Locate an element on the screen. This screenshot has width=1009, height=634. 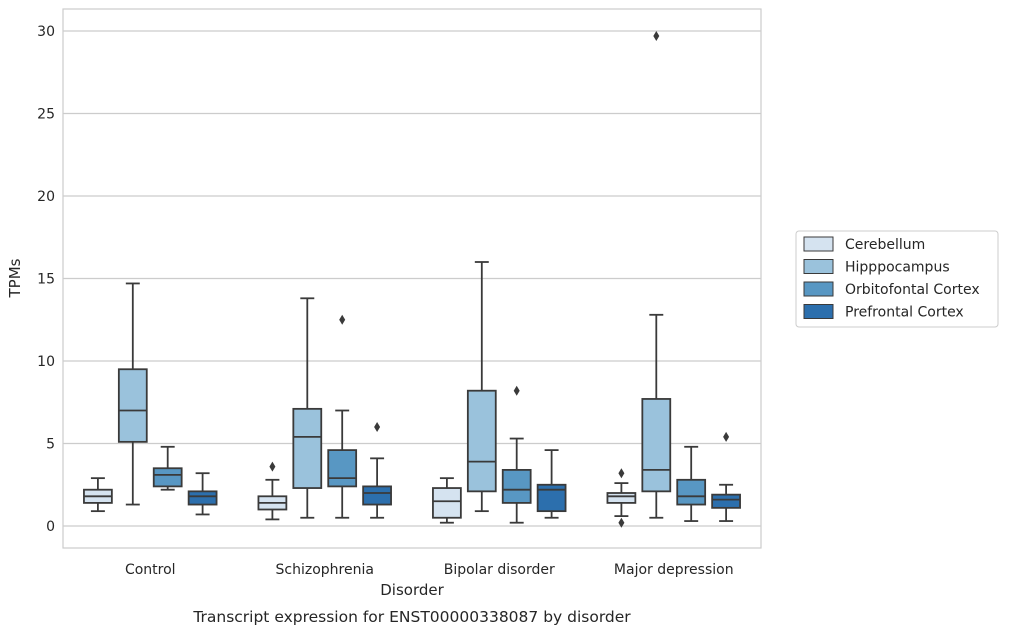
legend-label: Cerebellum is located at coordinates (885, 245).